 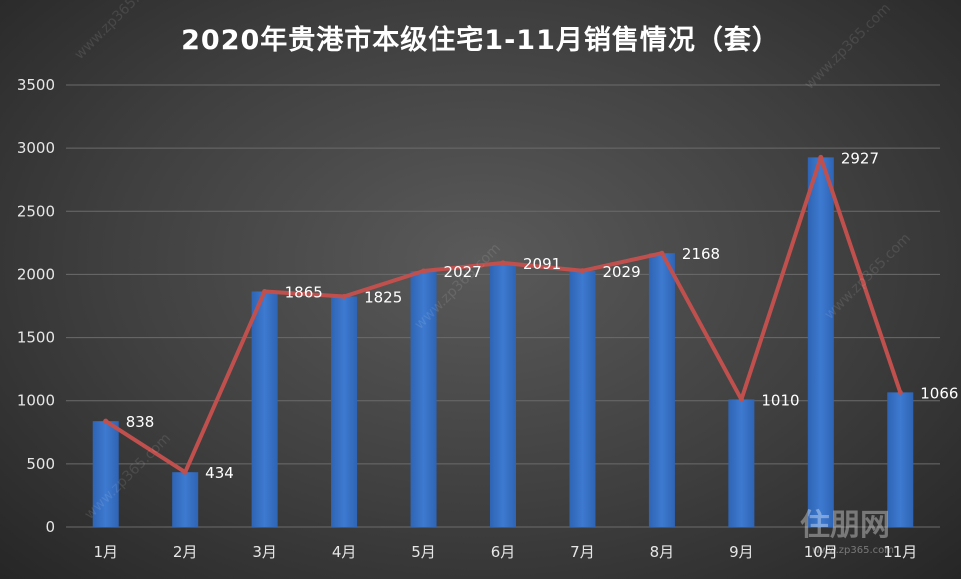 What do you see at coordinates (860, 158) in the screenshot?
I see `data-label: 2927` at bounding box center [860, 158].